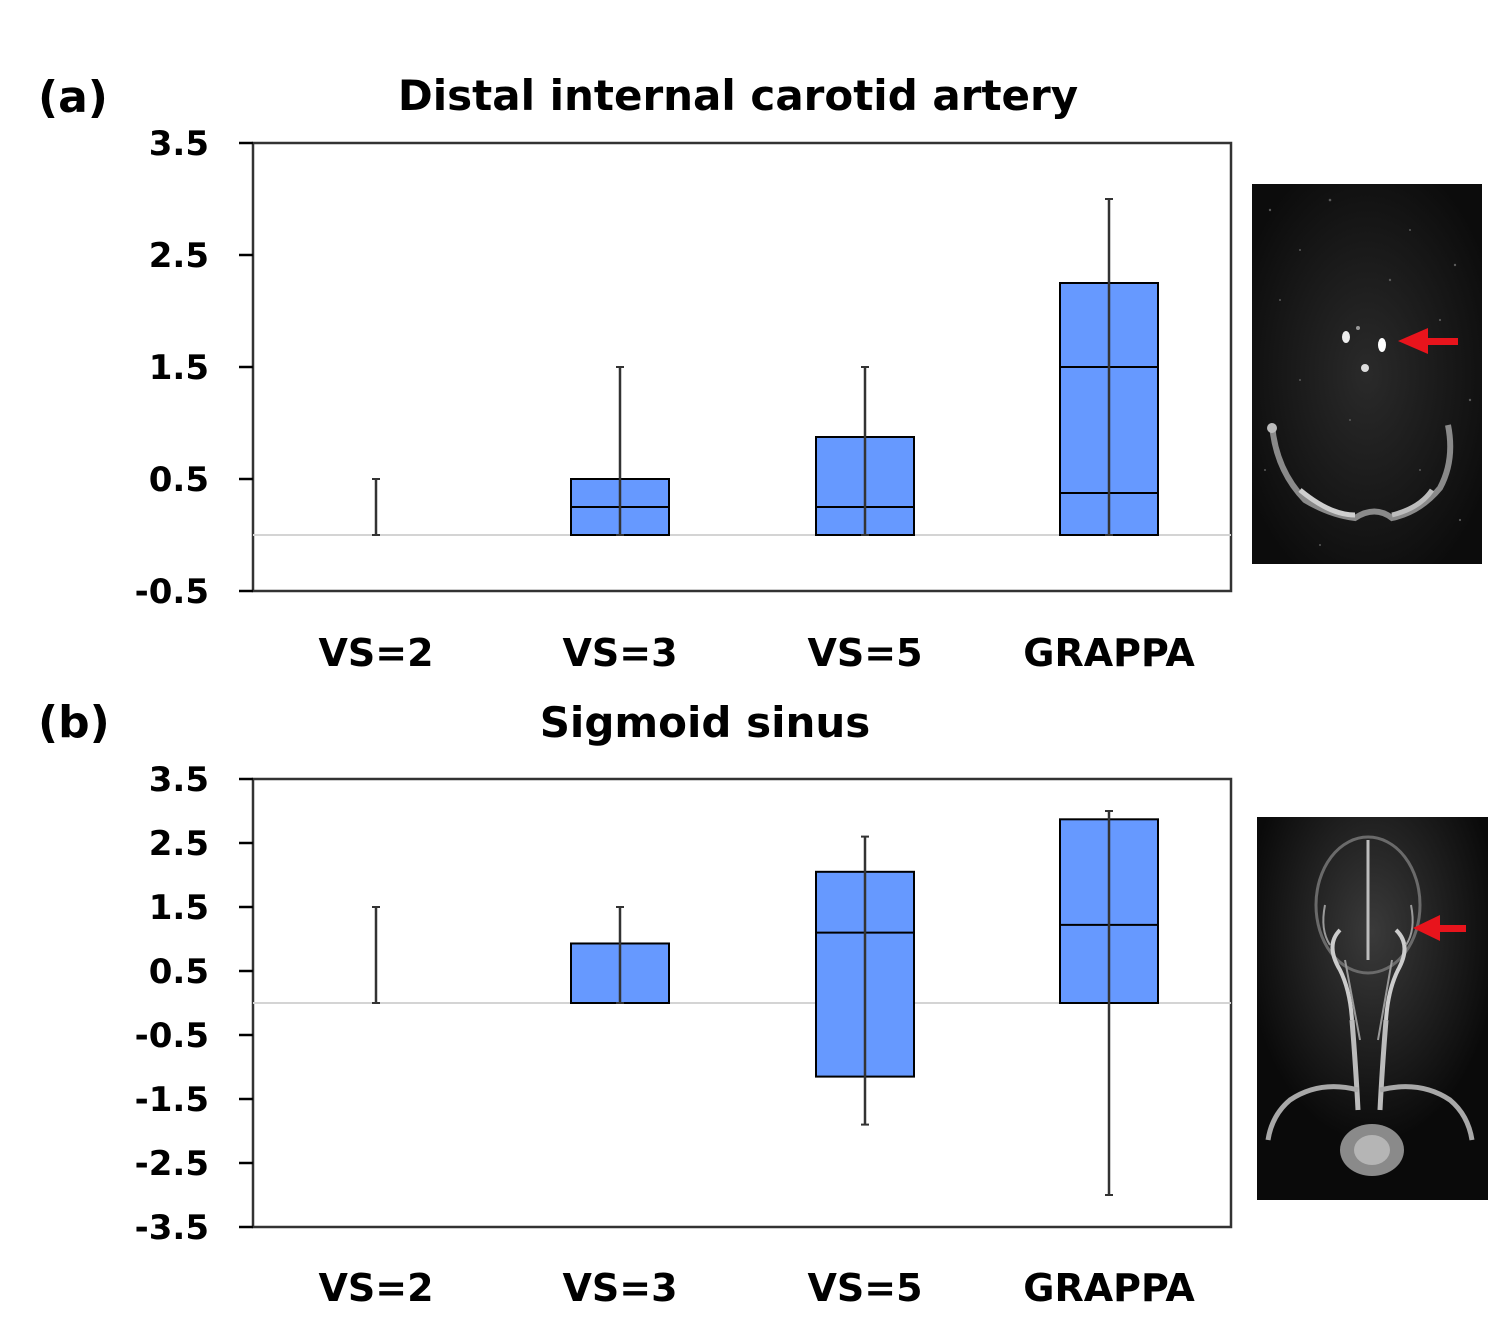 The image size is (1488, 1326). What do you see at coordinates (172, 1164) in the screenshot?
I see `y-tick-label: -2.5` at bounding box center [172, 1164].